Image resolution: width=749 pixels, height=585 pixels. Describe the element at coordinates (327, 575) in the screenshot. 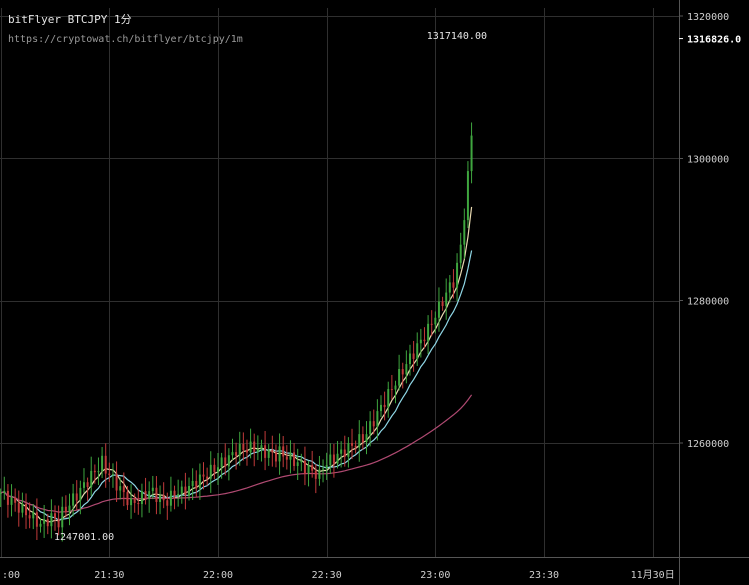

I see `x-tick-label: 22:30` at that location.